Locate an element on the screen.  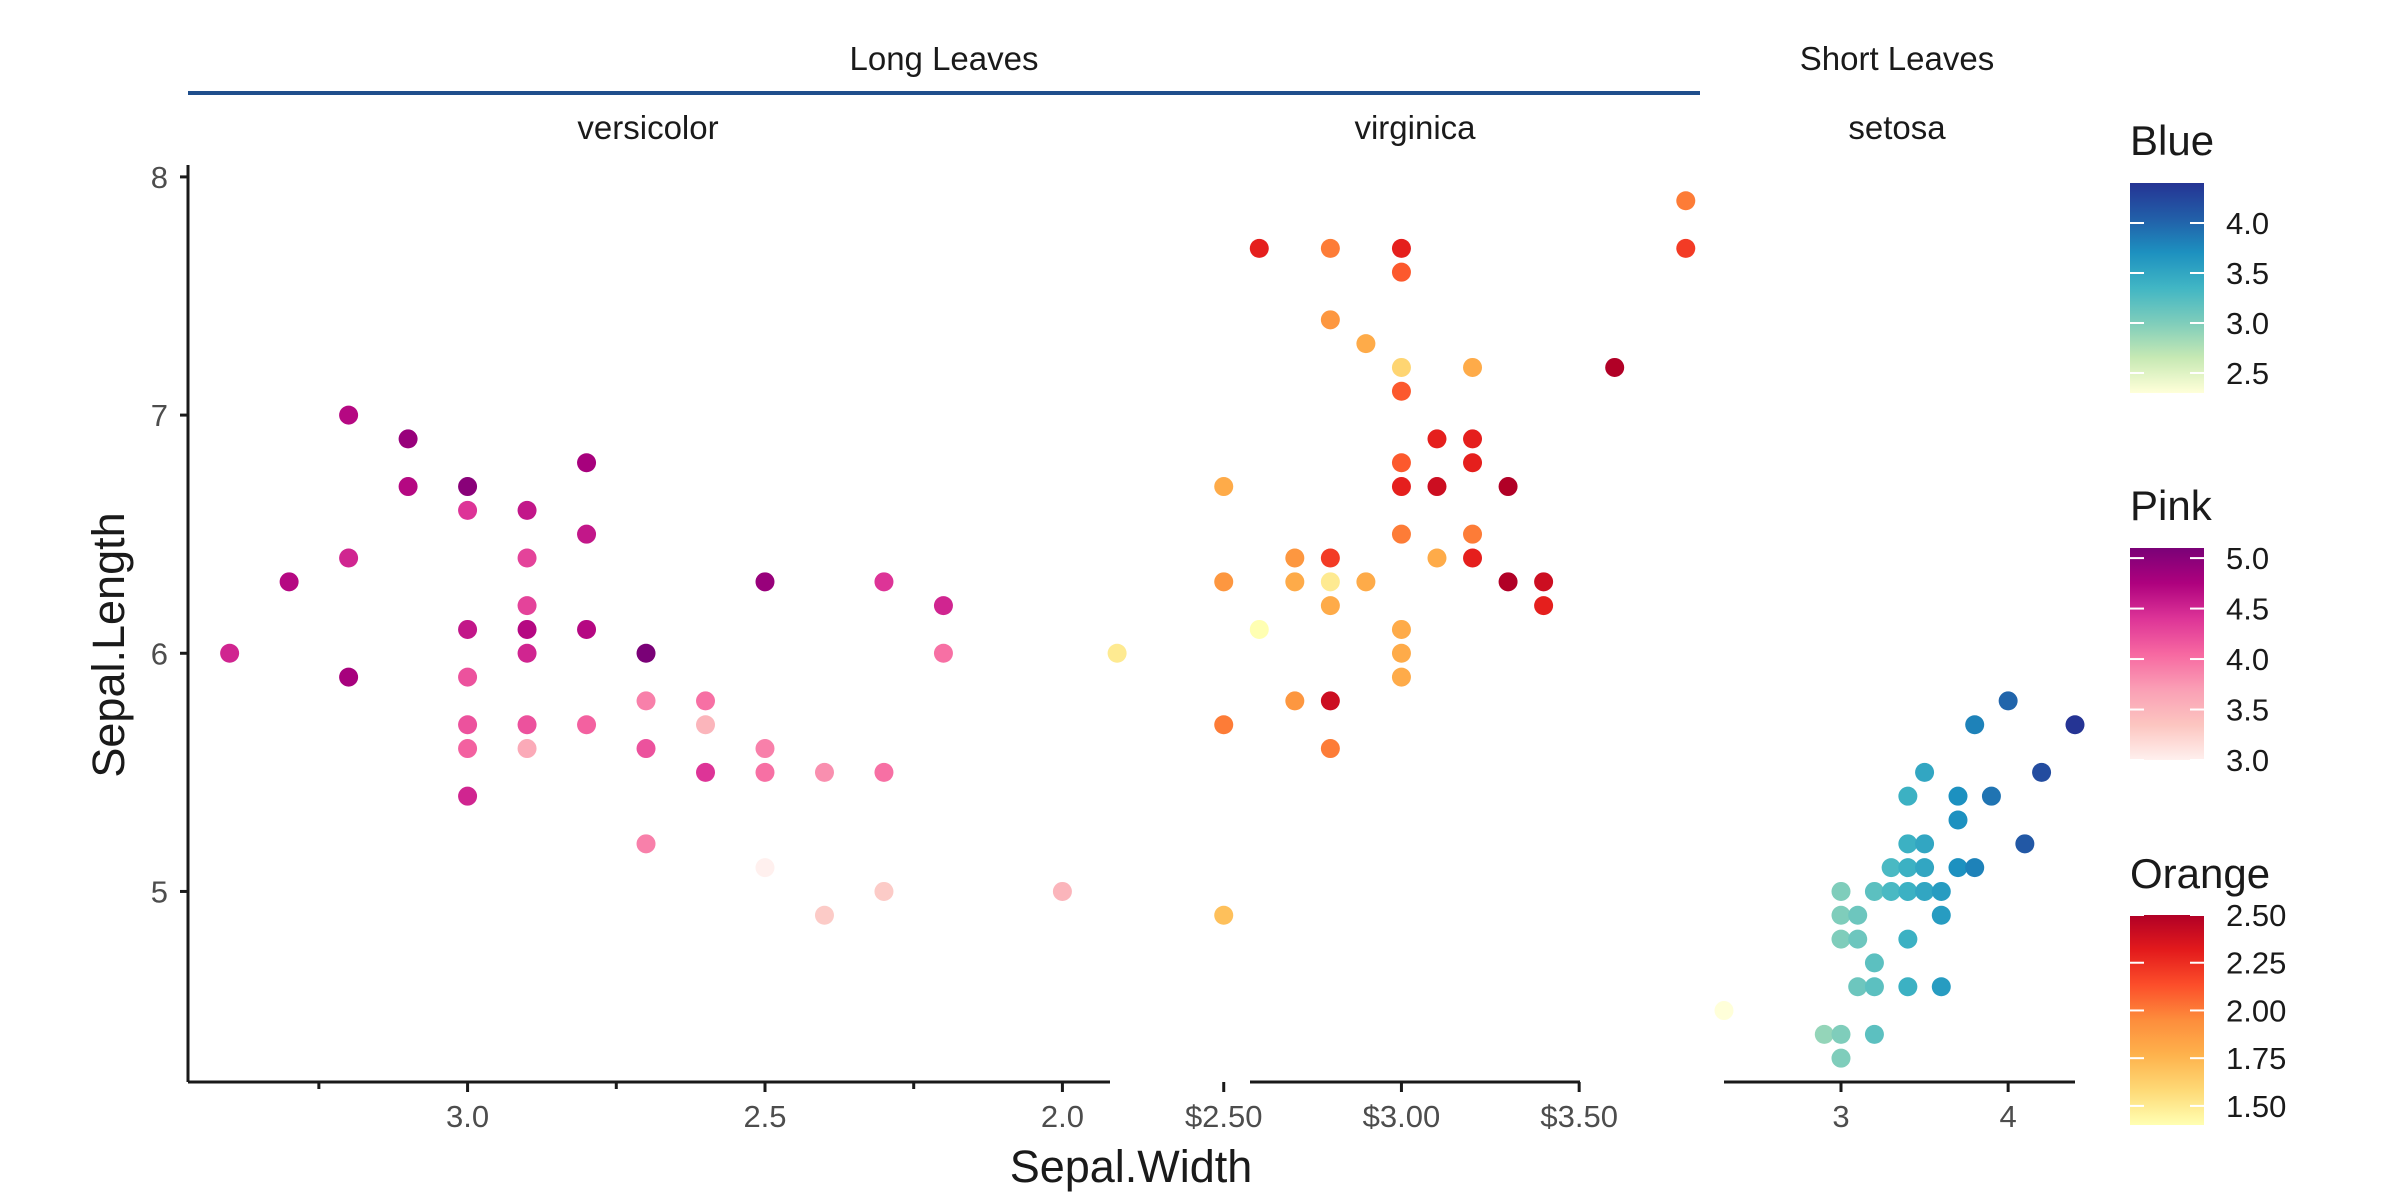
x-tick-label: 4 is located at coordinates (2008, 1116).